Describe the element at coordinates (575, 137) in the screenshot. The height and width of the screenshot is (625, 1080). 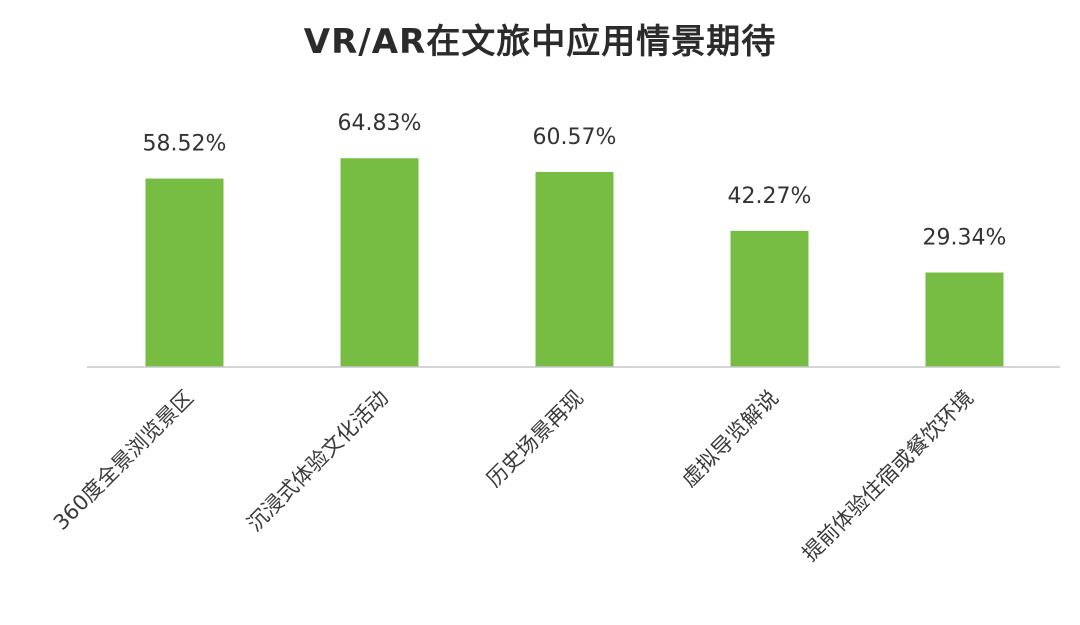
I see `data-label-3: 60.57%` at that location.